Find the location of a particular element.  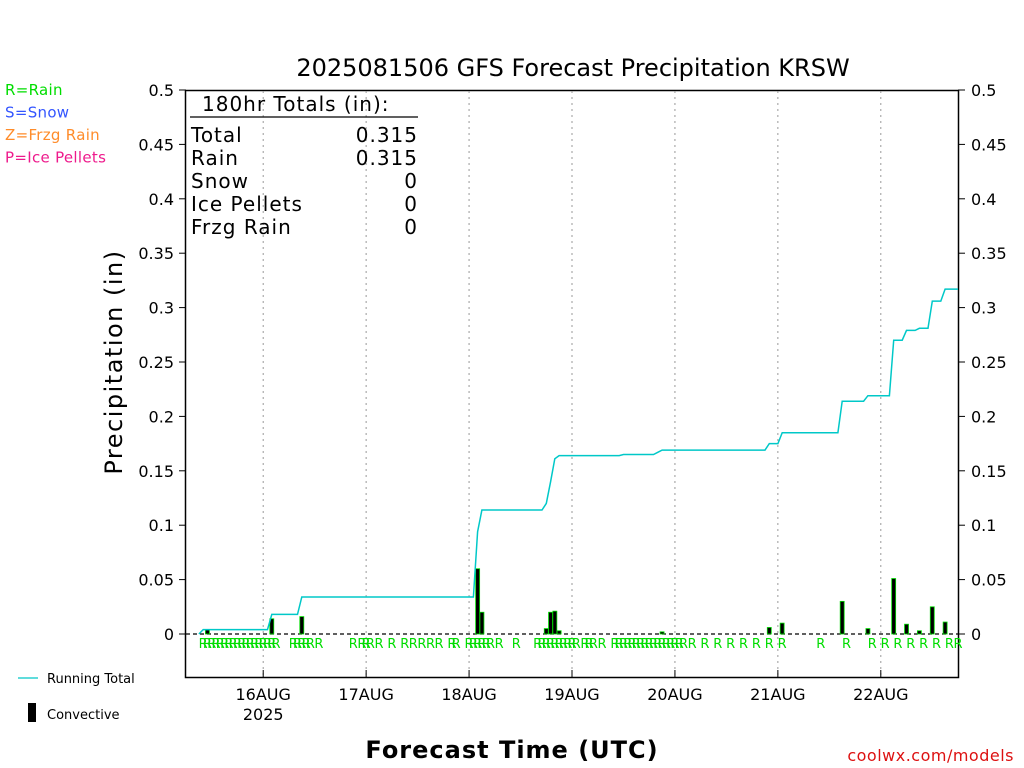

precip-type-legend: R=Rain S=Snow Z=Frzg Rain P=Ice Pellets is located at coordinates (55, 124).